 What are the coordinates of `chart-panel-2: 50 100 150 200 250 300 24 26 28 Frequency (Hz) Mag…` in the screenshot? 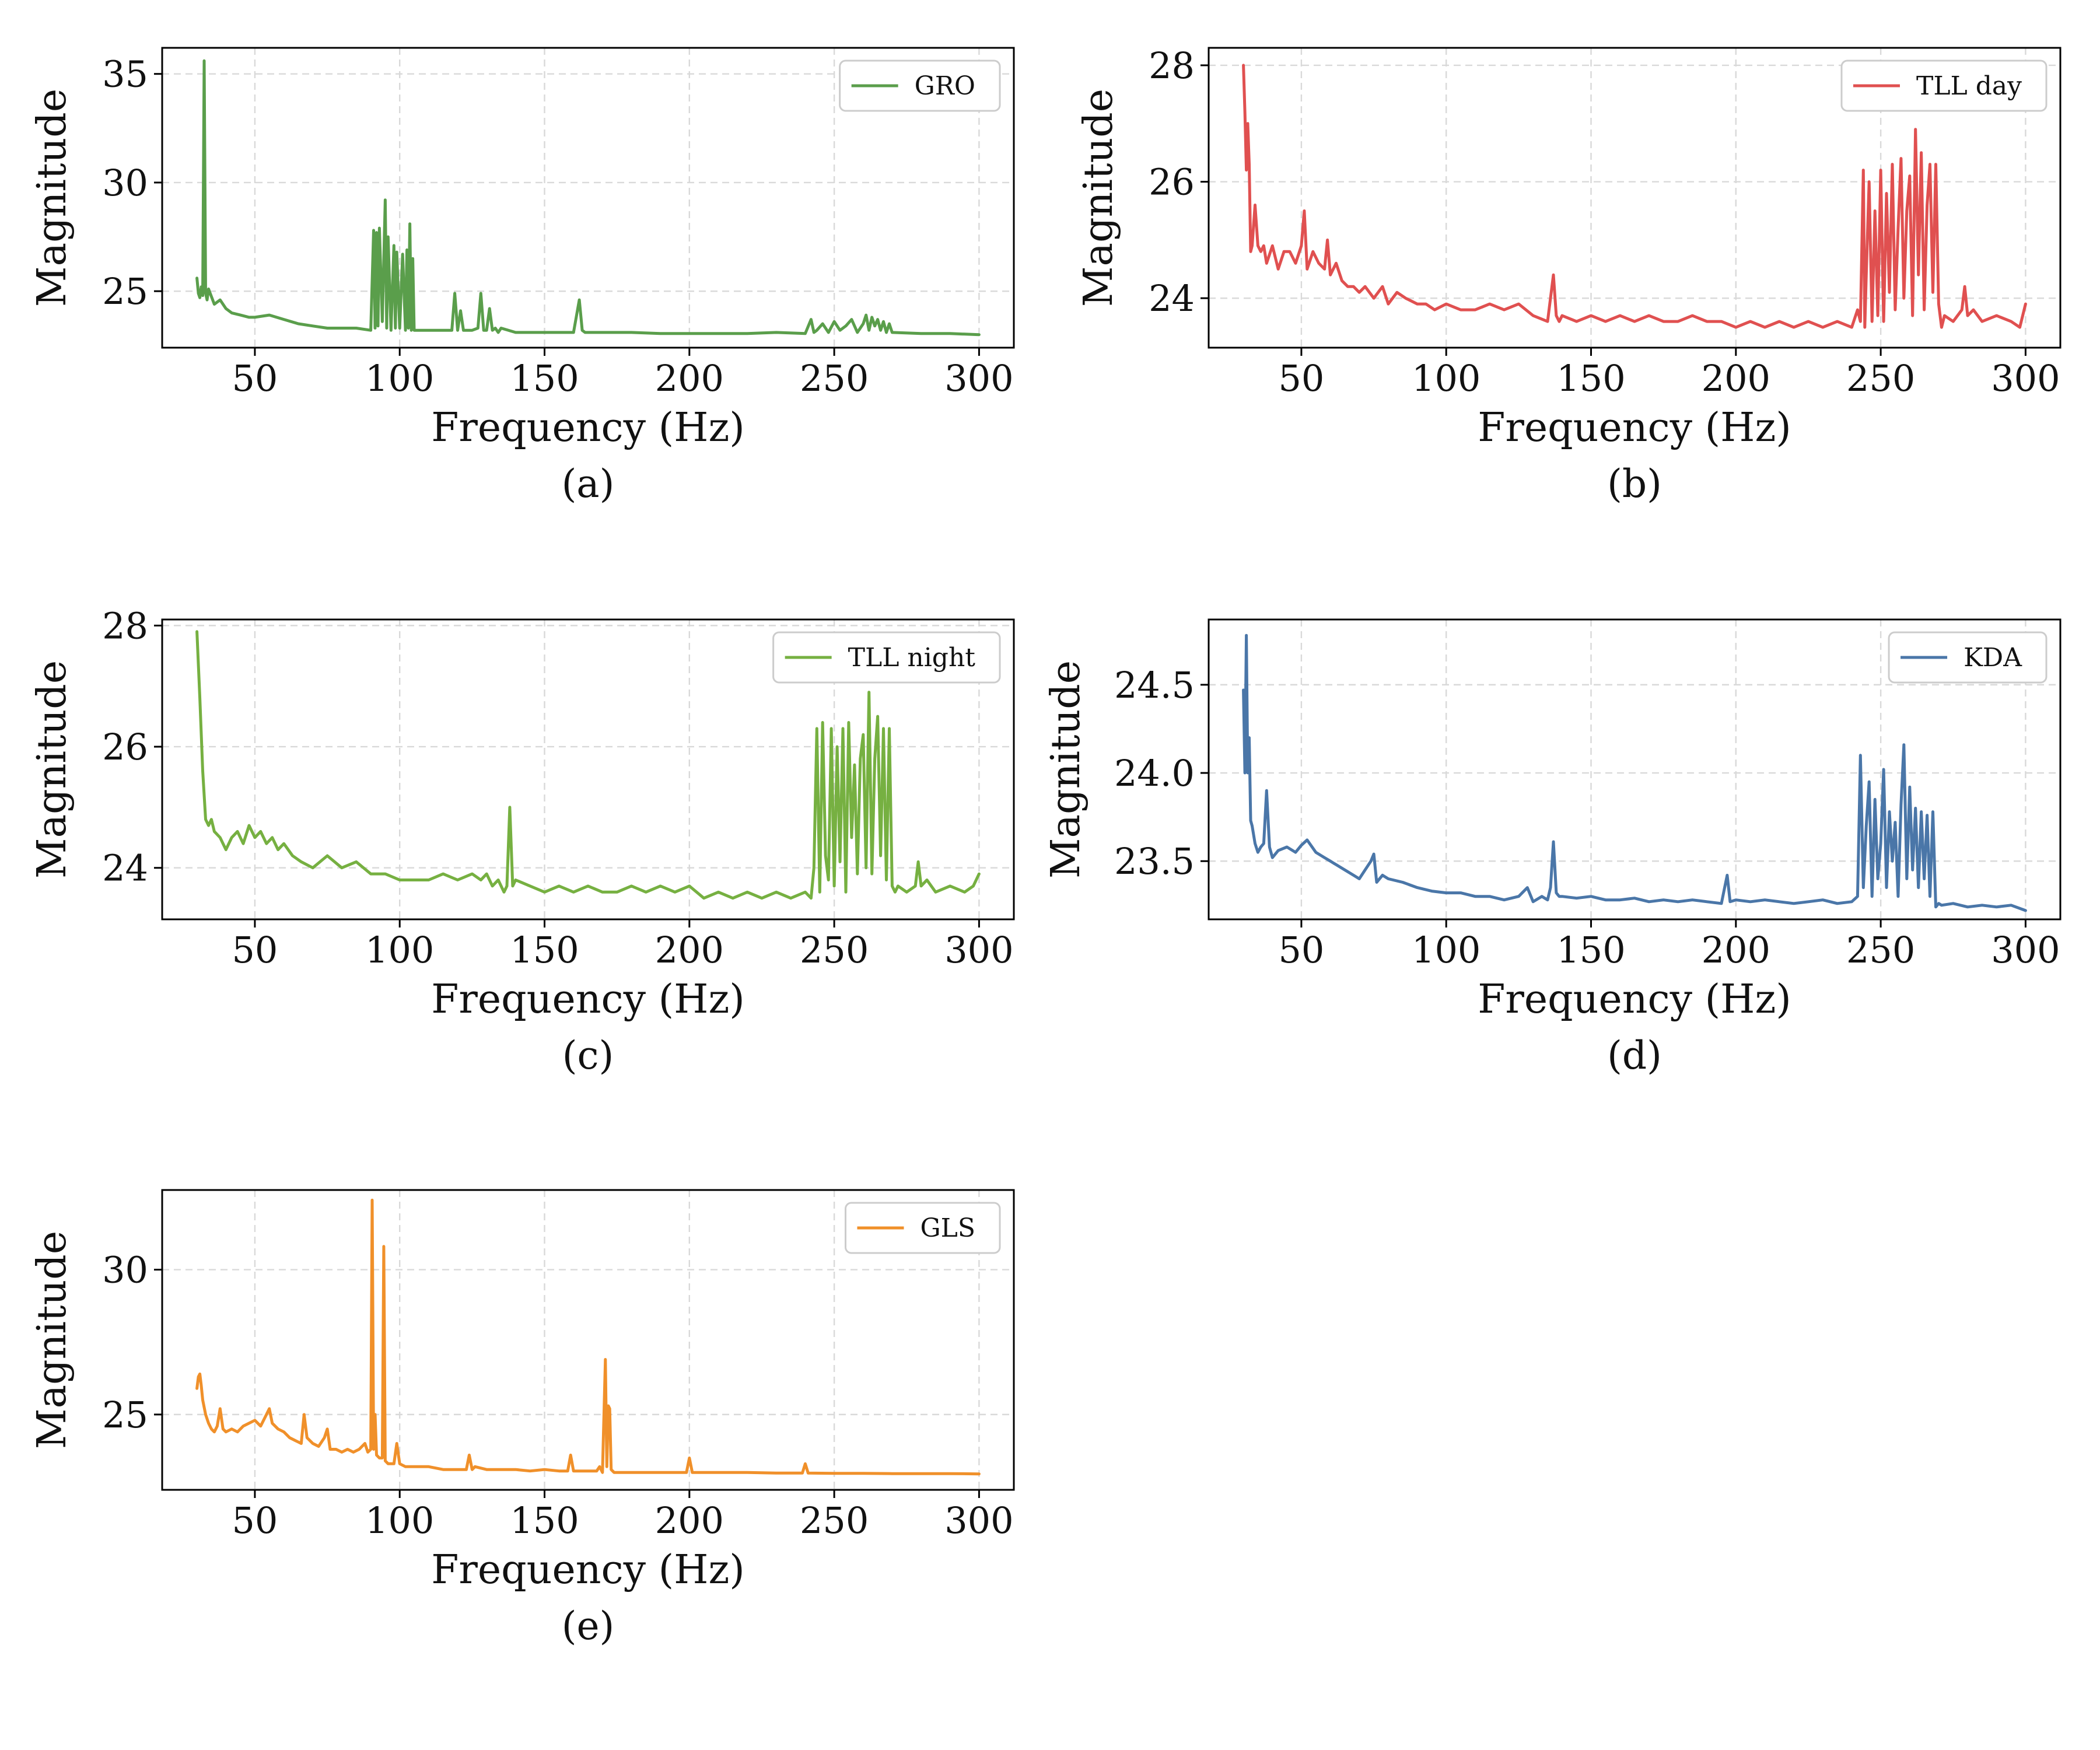 It's located at (1569, 275).